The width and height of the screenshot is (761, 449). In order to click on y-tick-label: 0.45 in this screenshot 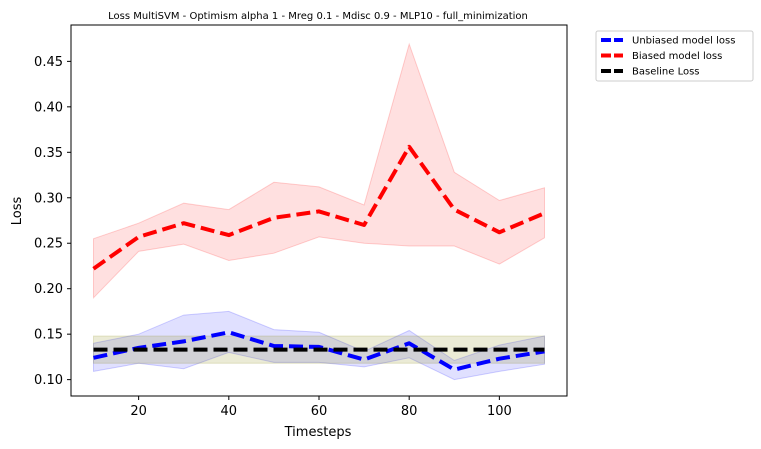, I will do `click(48, 62)`.